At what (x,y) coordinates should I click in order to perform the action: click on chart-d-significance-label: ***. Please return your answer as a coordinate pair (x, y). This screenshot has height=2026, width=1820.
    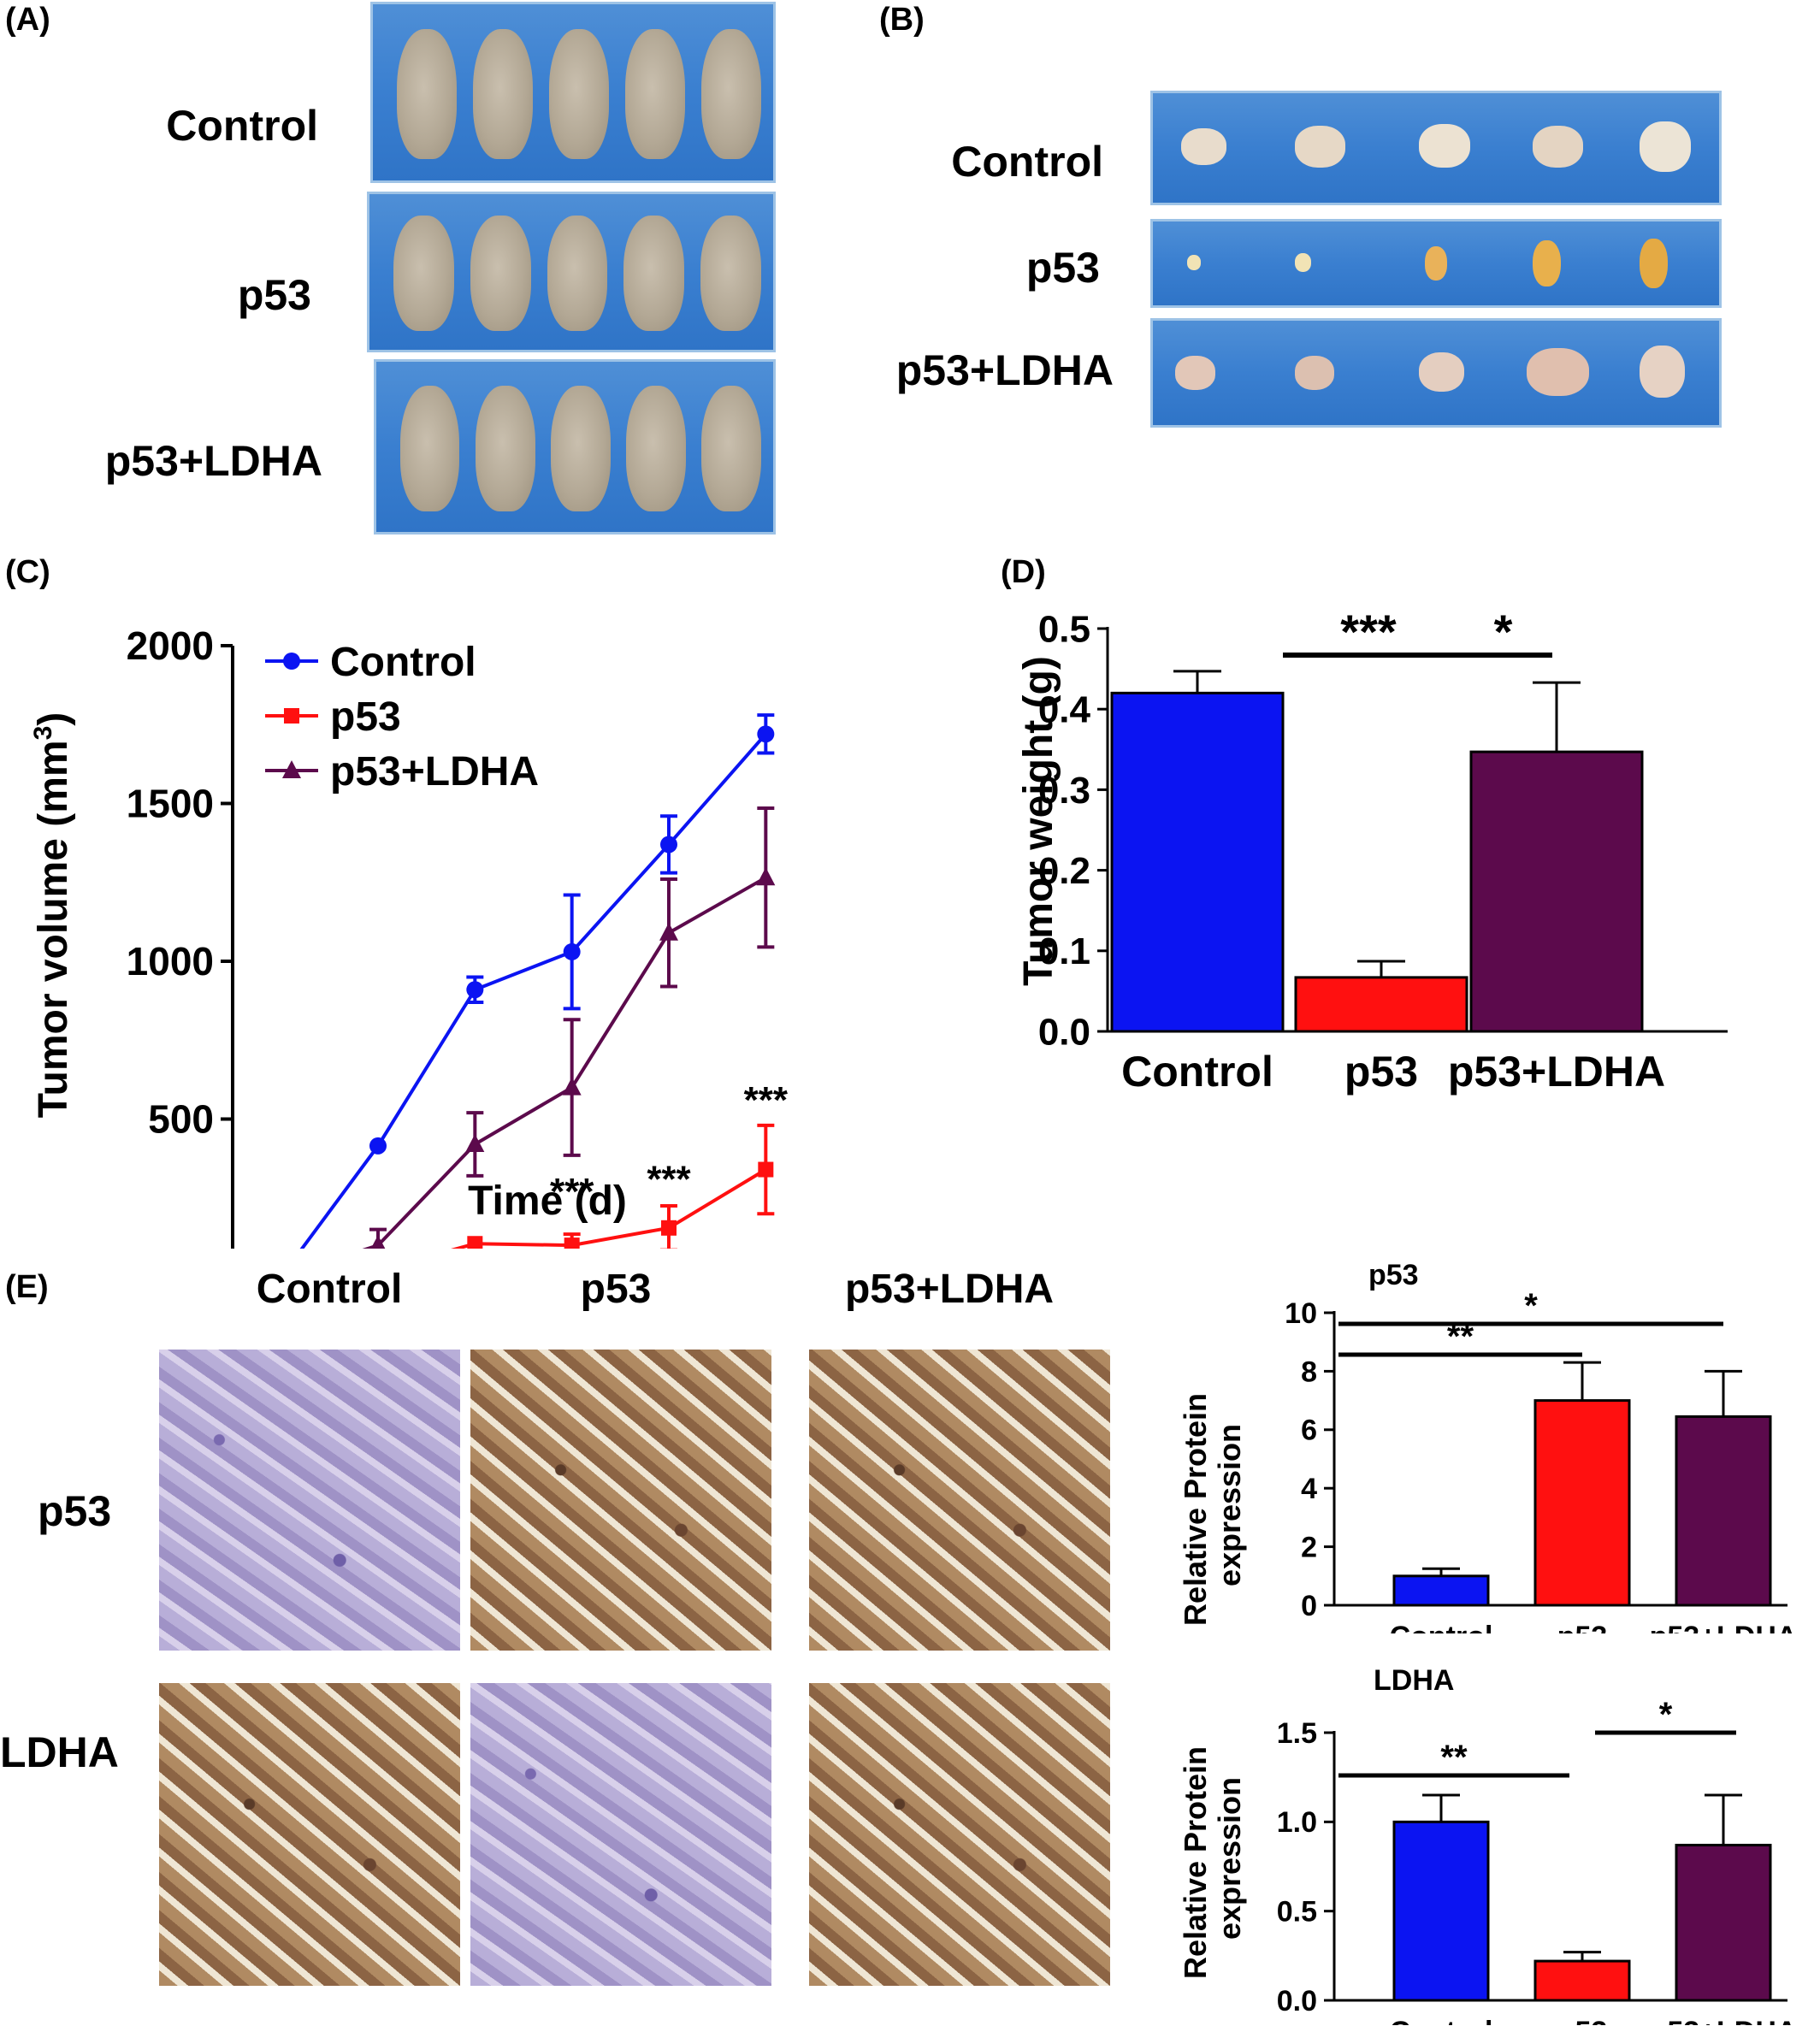
    Looking at the image, I should click on (1368, 632).